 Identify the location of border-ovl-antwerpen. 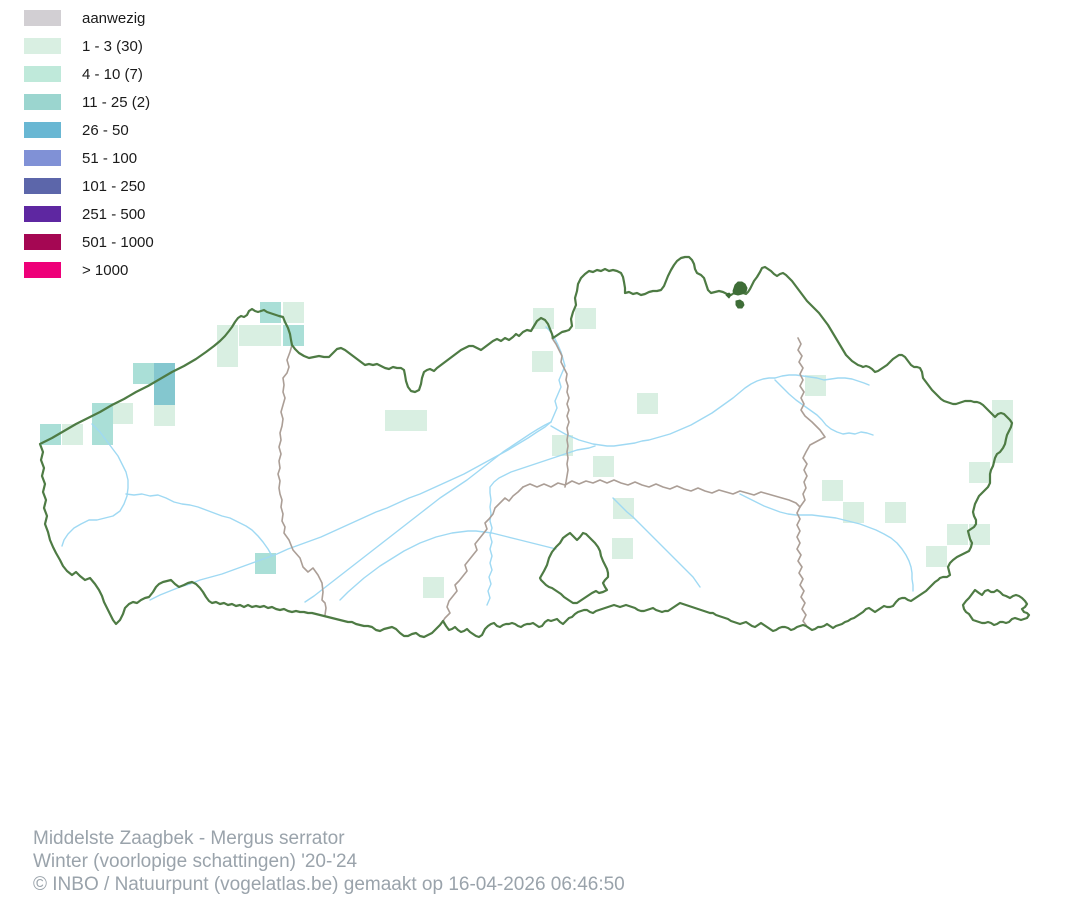
(560, 412).